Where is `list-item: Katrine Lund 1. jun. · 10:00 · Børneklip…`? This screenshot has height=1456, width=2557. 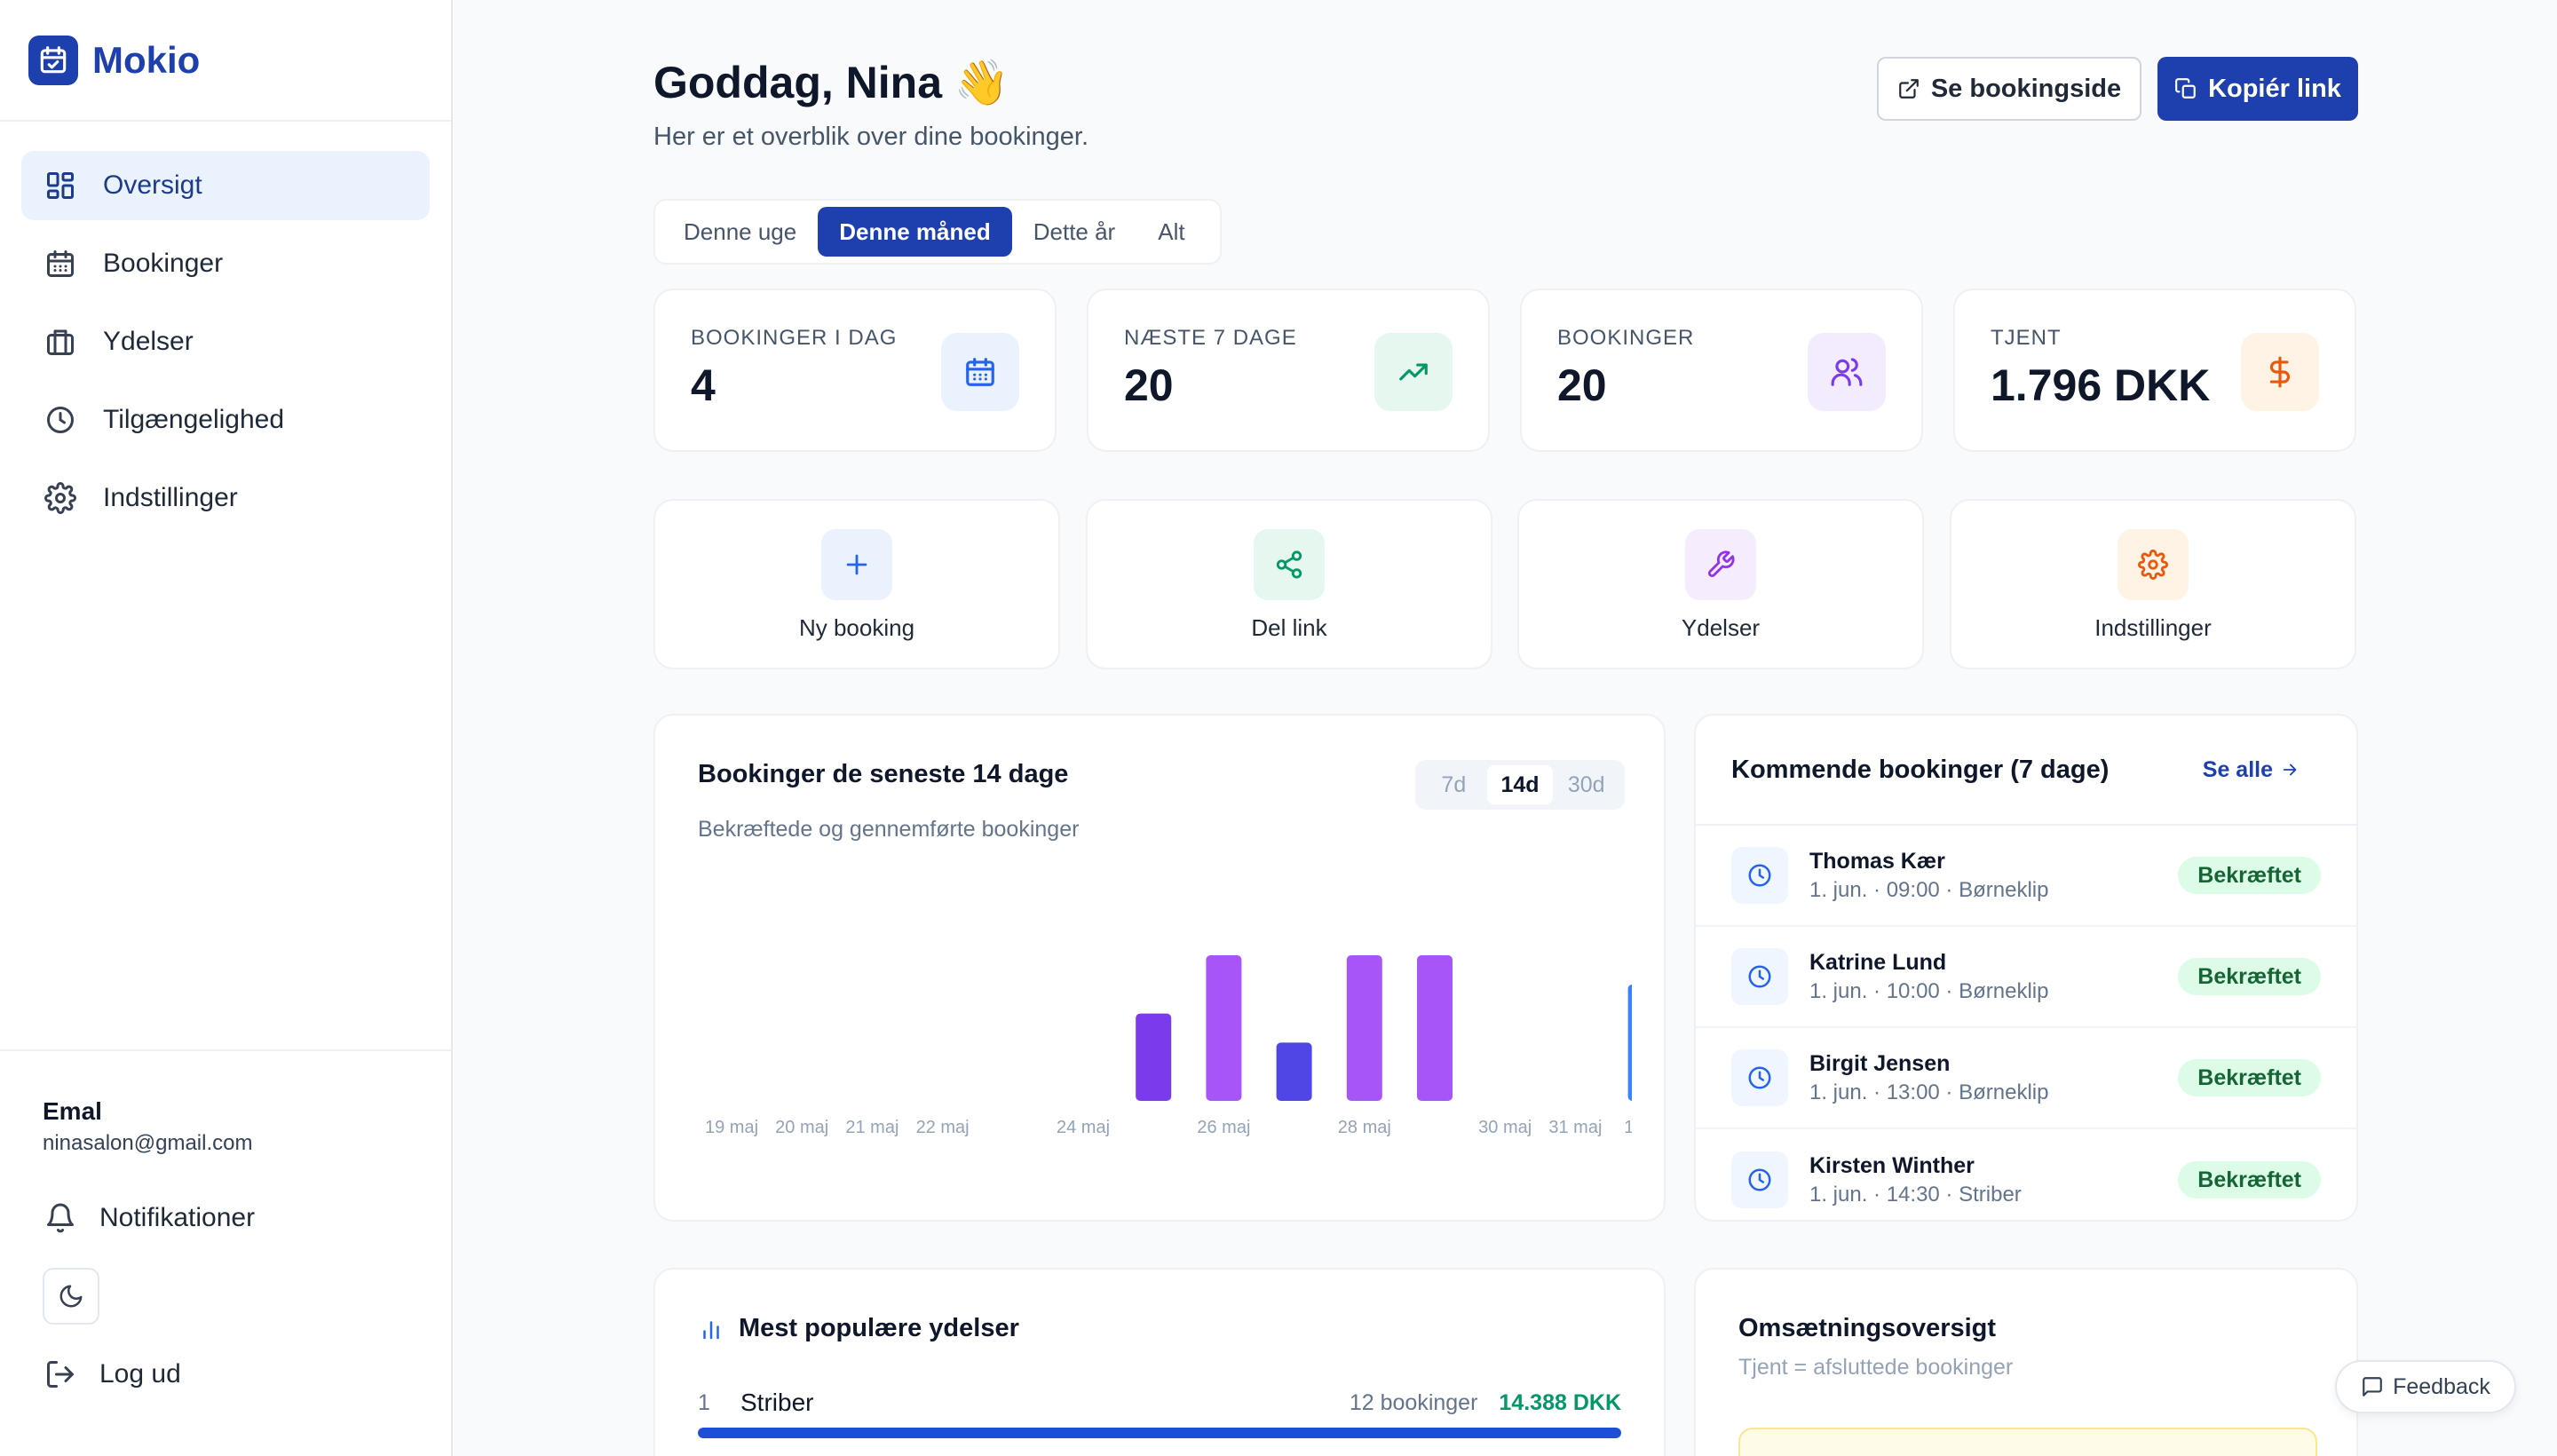 list-item: Katrine Lund 1. jun. · 10:00 · Børneklip… is located at coordinates (2026, 977).